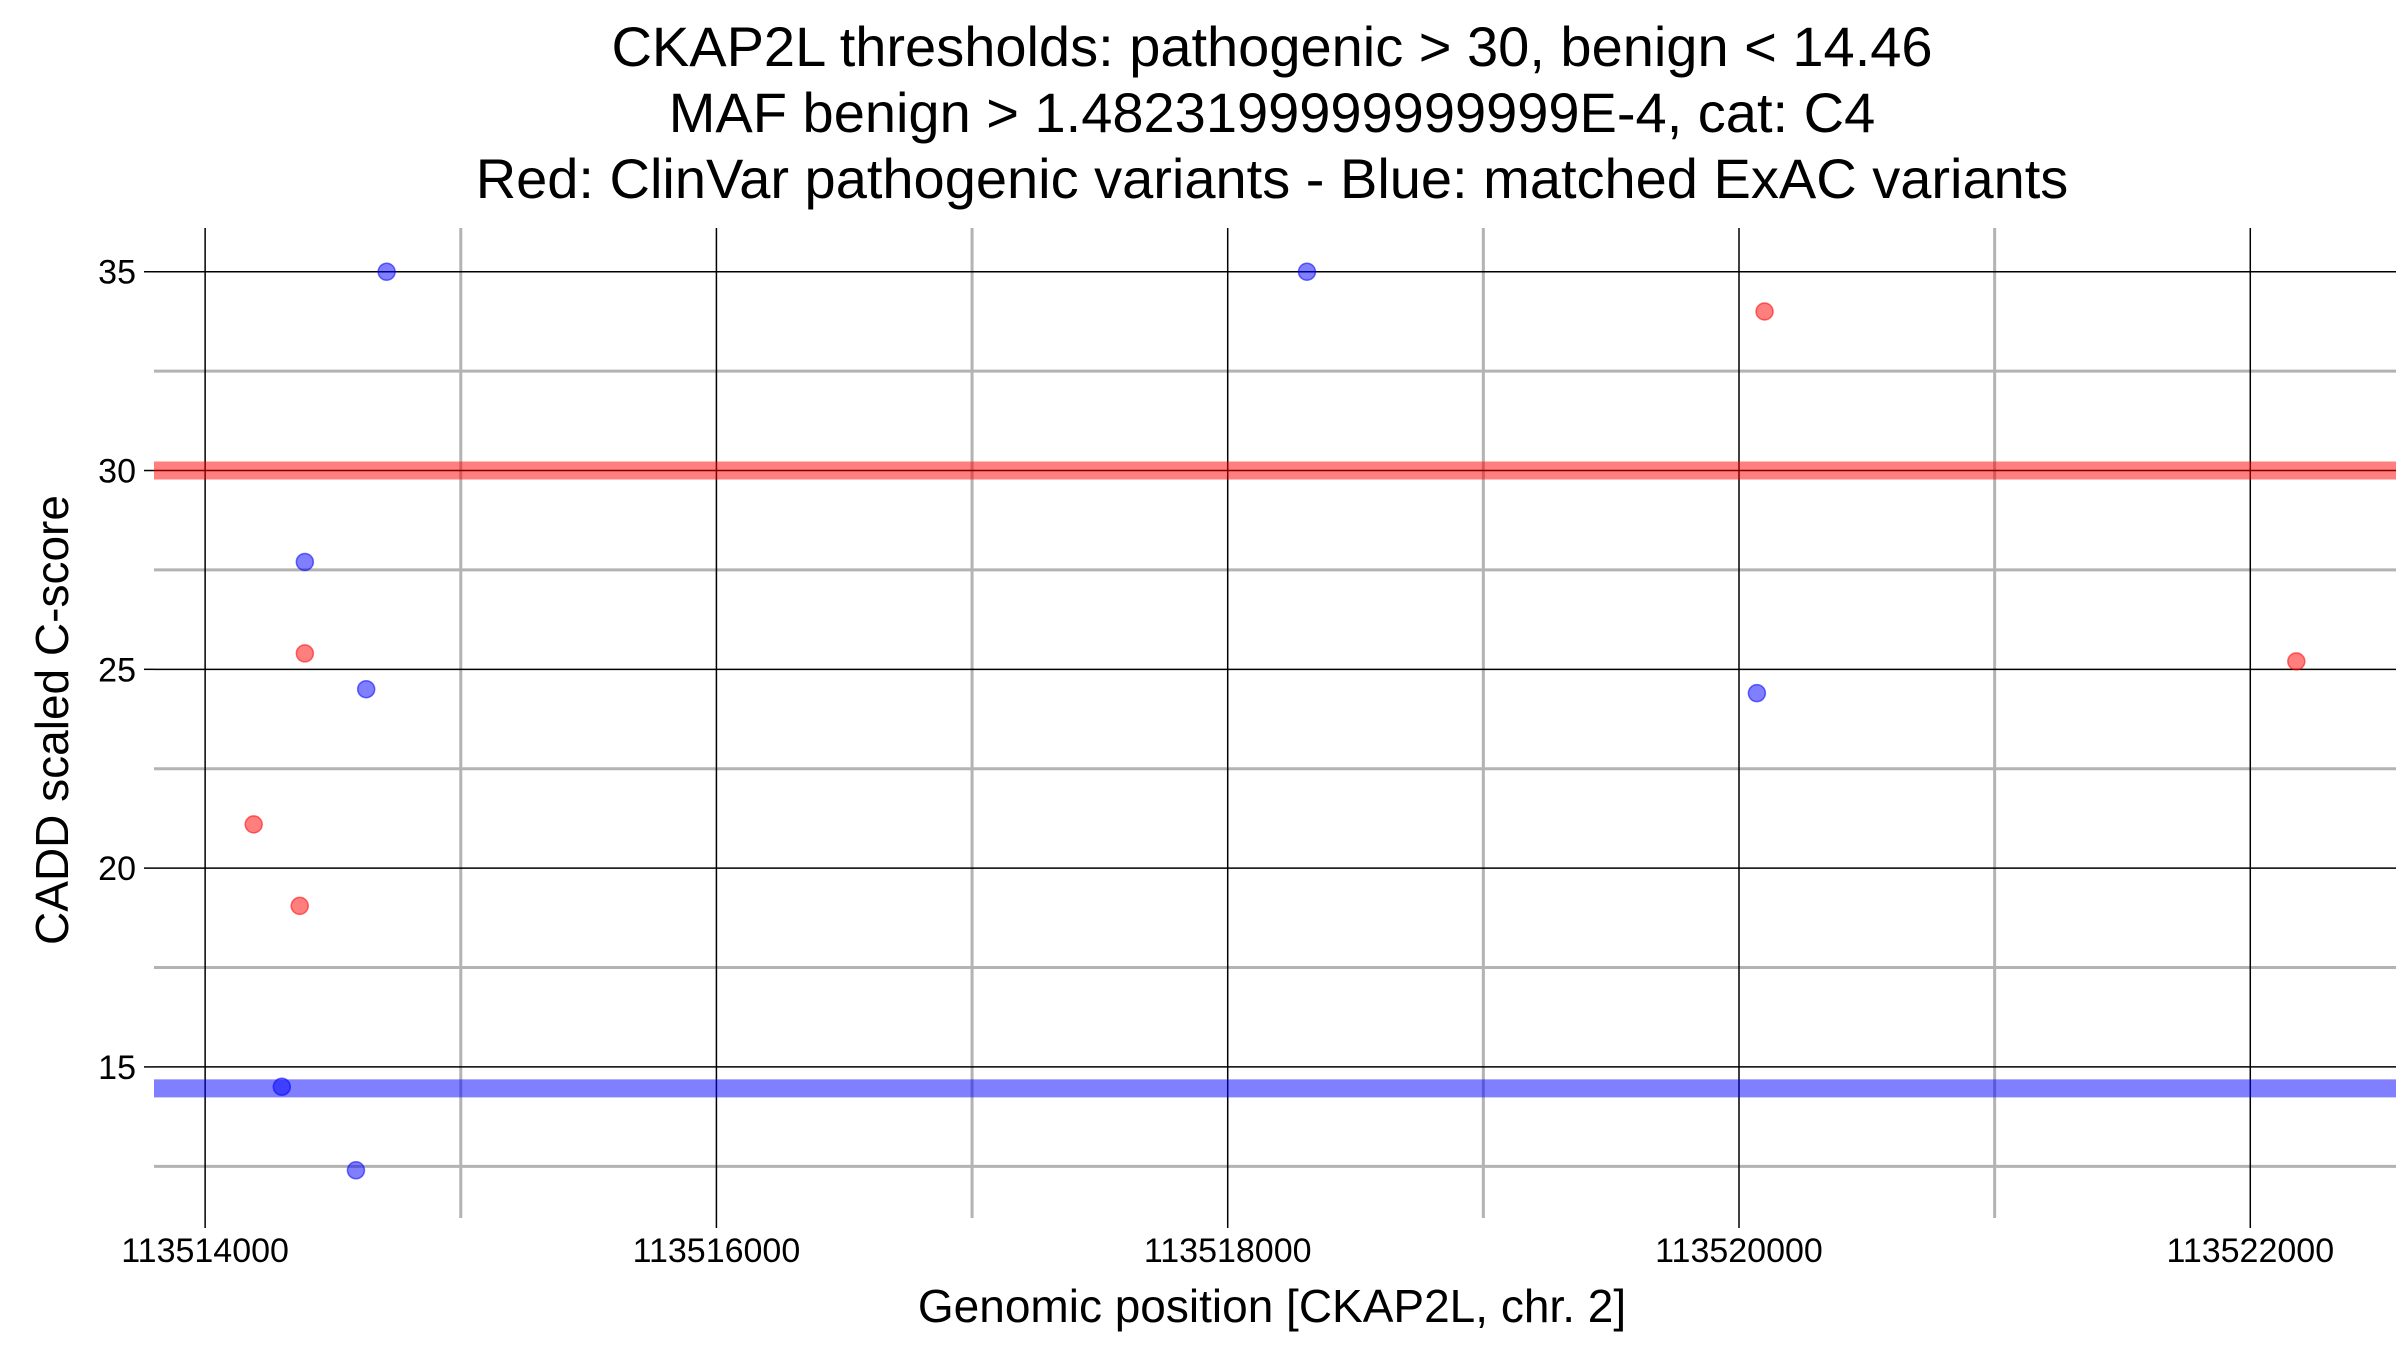  Describe the element at coordinates (2250, 1251) in the screenshot. I see `x-tick-label: 113522000` at that location.